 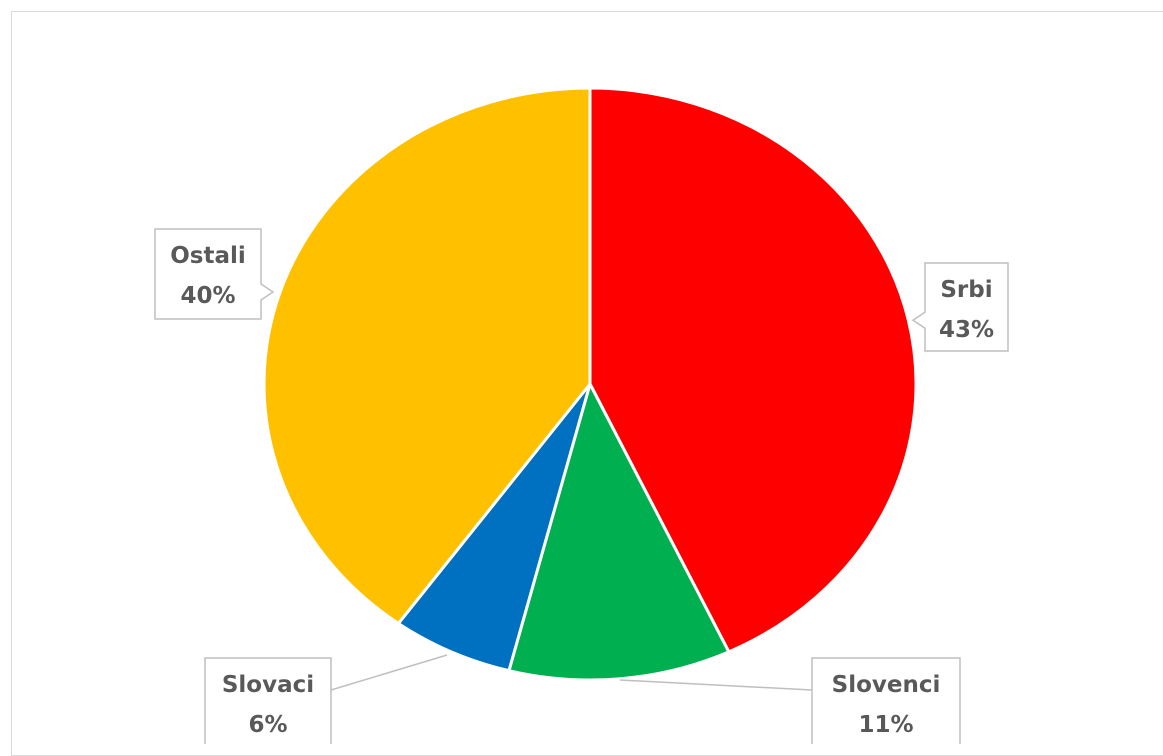 I want to click on data-label-category-slovaci: Slovaci, so click(x=268, y=685).